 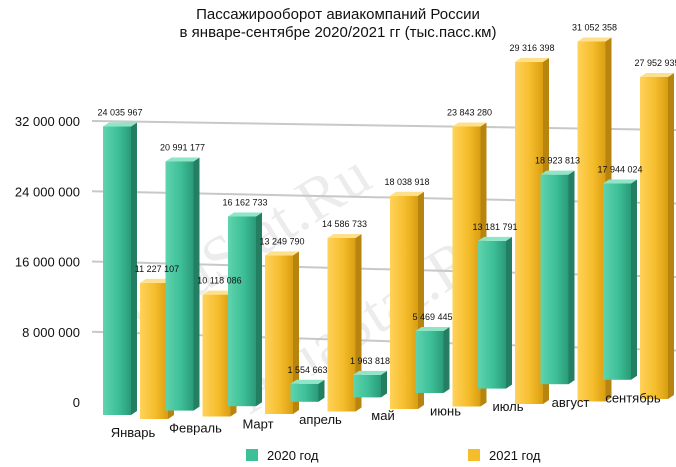 What do you see at coordinates (219, 281) in the screenshot?
I see `data-label: 10 118 086` at bounding box center [219, 281].